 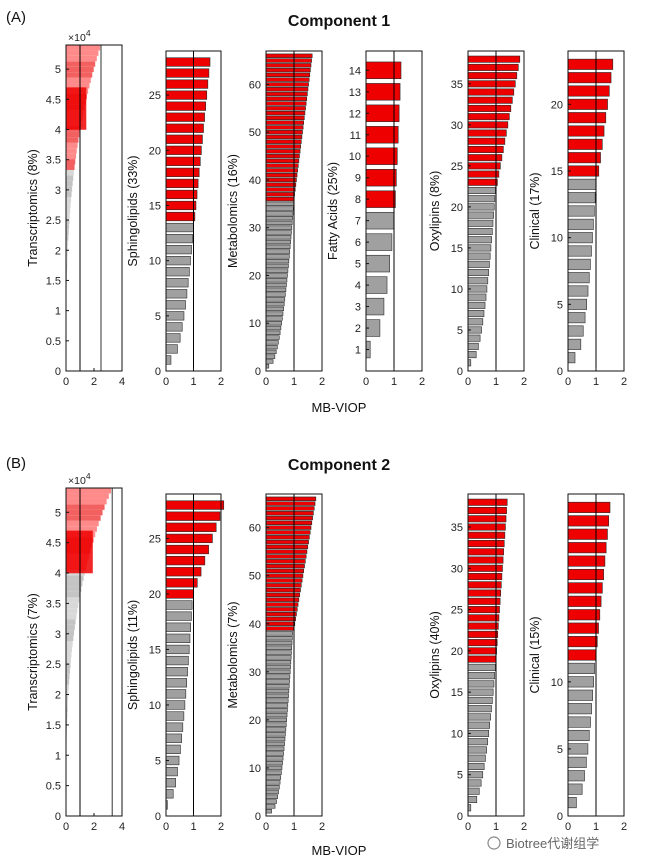 I want to click on y-tick-label: 30, so click(x=255, y=229).